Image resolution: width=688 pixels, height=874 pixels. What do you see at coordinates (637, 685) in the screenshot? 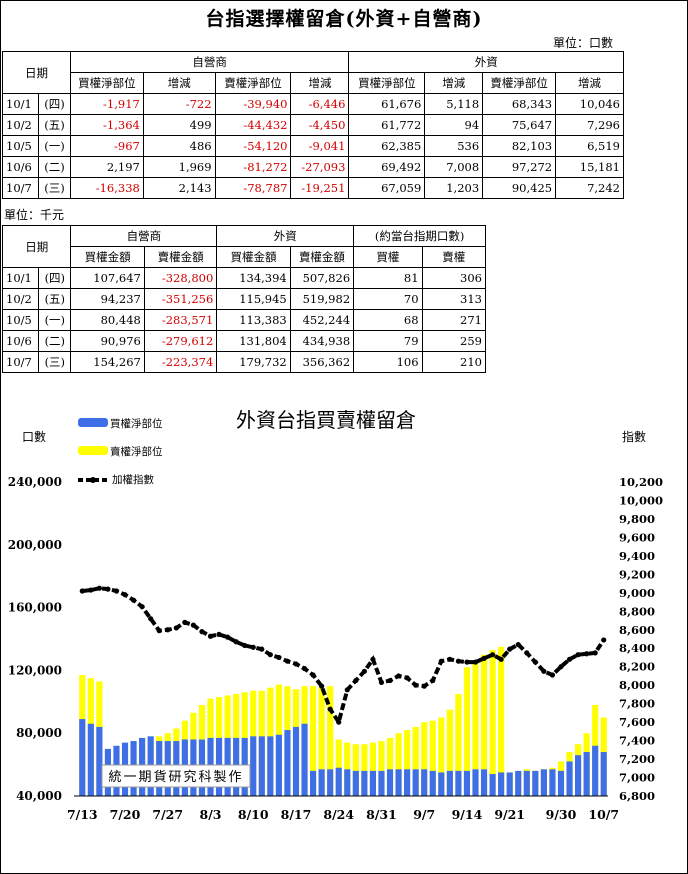
I see `right-tick-label: 8,000` at bounding box center [637, 685].